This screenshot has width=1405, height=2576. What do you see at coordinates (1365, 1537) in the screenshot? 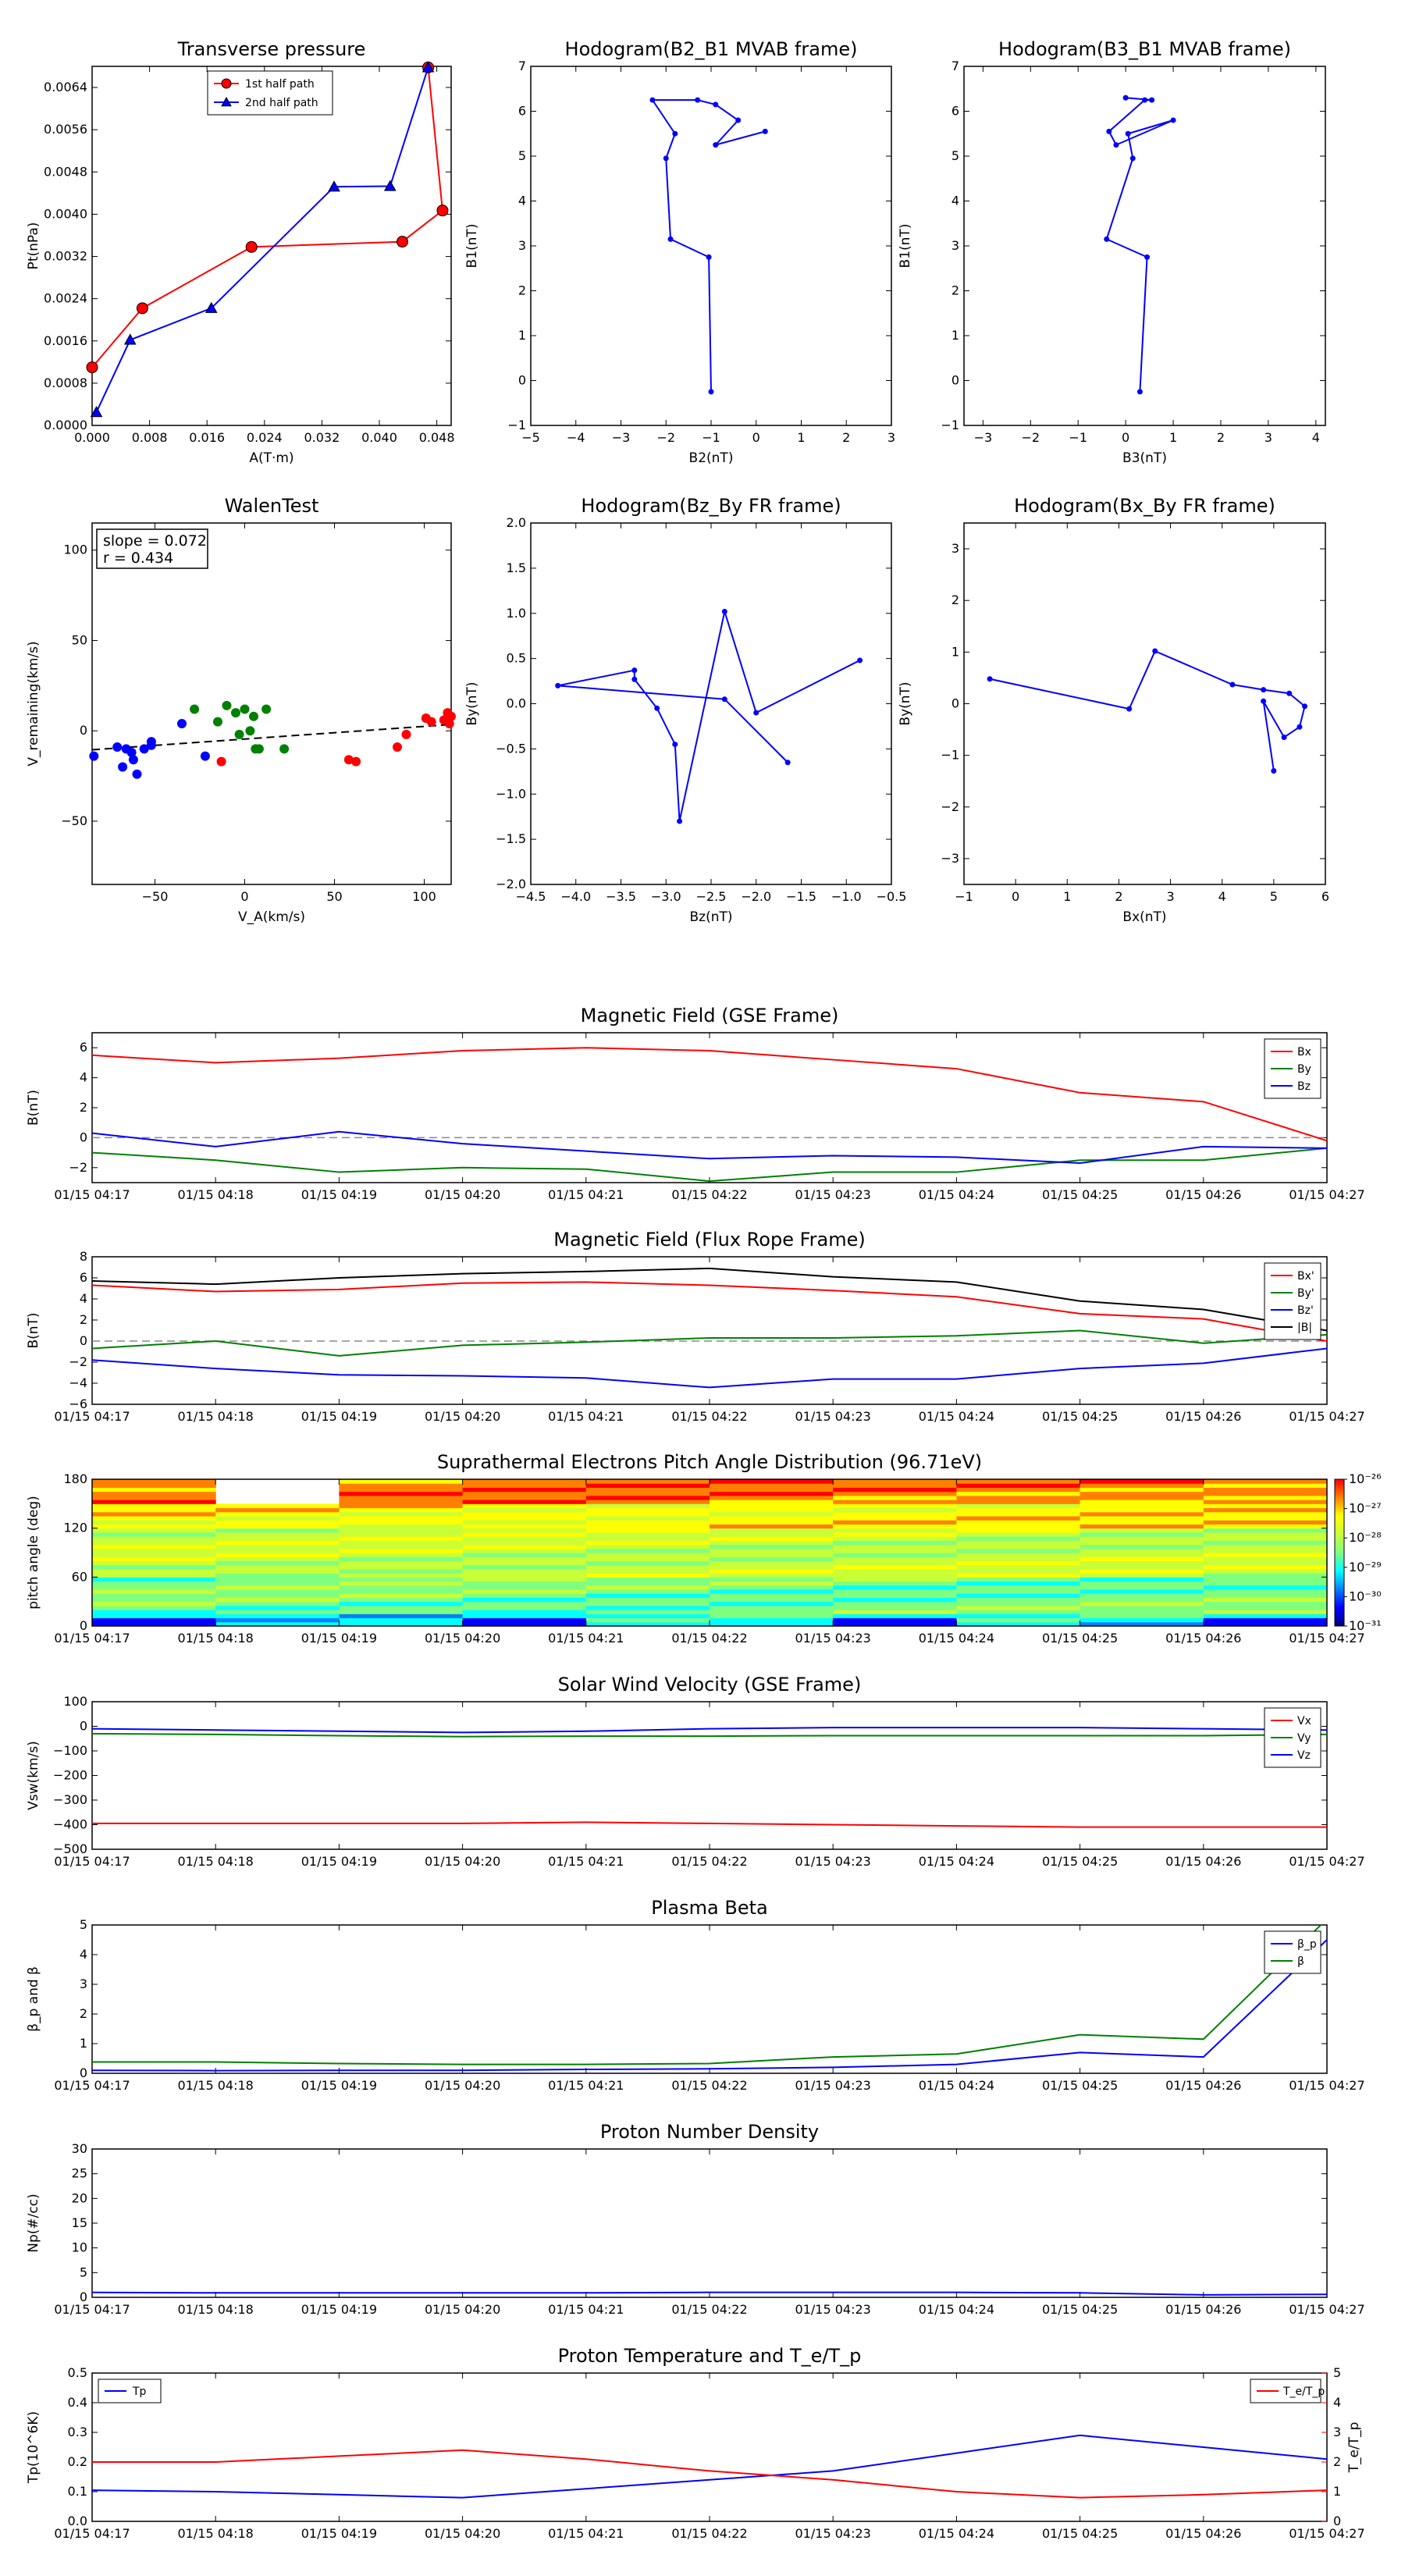
I see `colorbar-tick-label: 10⁻²⁸` at bounding box center [1365, 1537].